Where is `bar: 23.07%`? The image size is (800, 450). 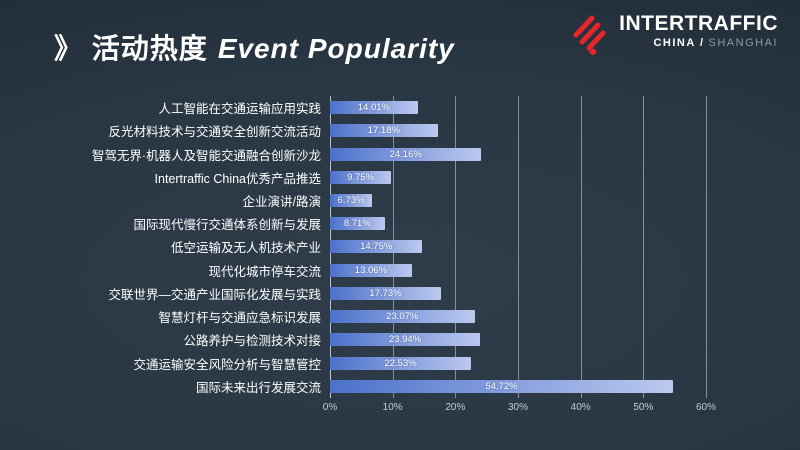 bar: 23.07% is located at coordinates (402, 317).